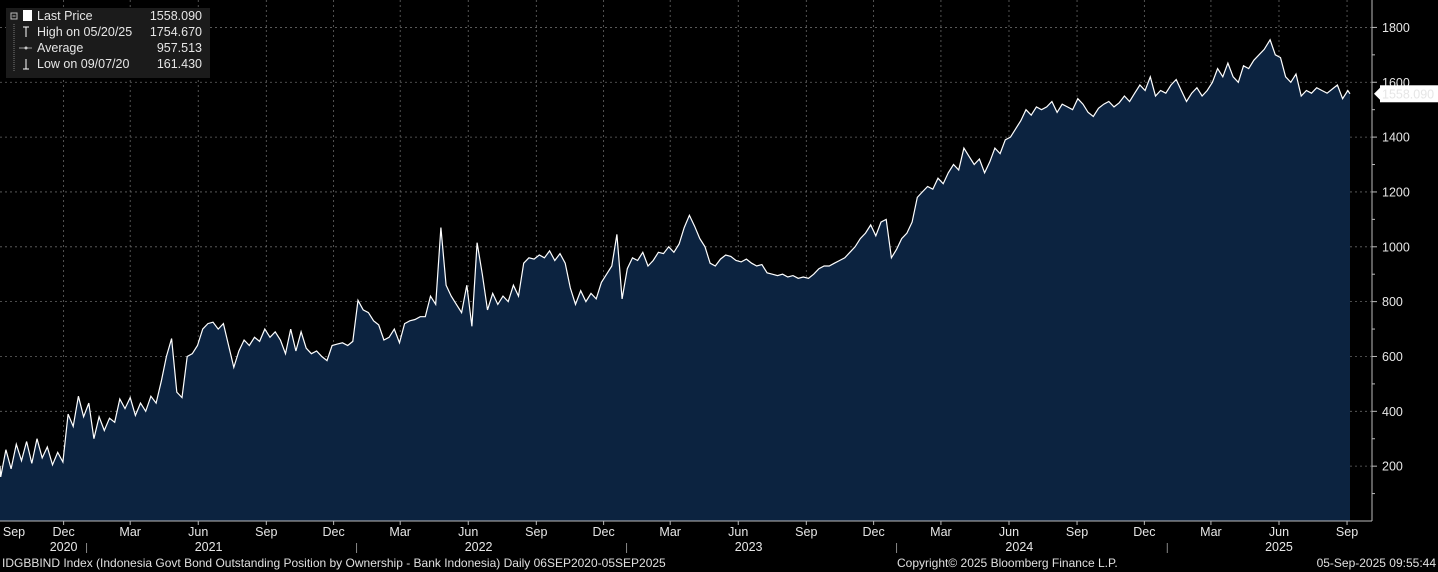  Describe the element at coordinates (179, 64) in the screenshot. I see `legend-low-value: 161.430` at that location.